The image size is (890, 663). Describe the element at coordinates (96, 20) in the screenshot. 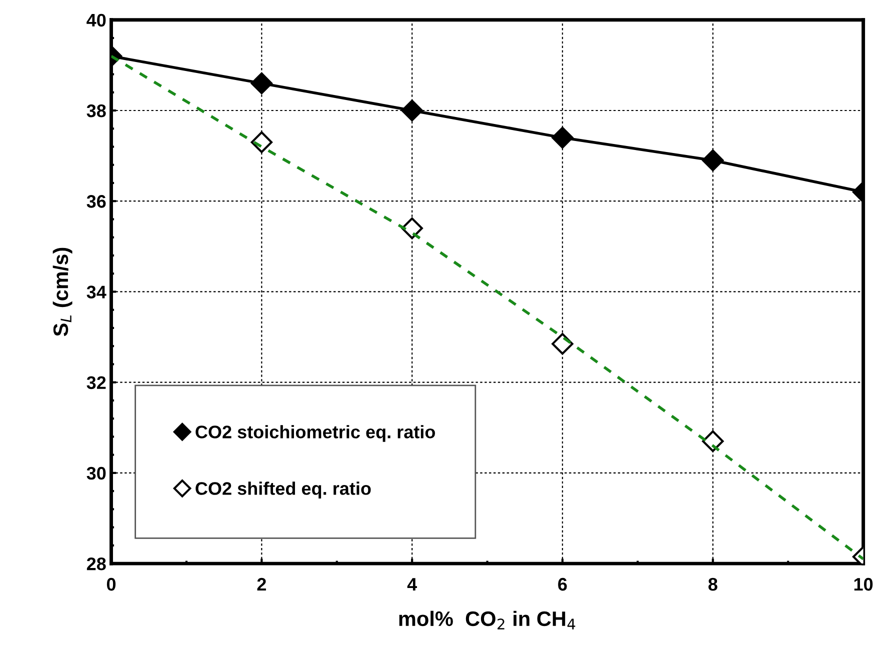

I see `y-tick-label: 40` at that location.